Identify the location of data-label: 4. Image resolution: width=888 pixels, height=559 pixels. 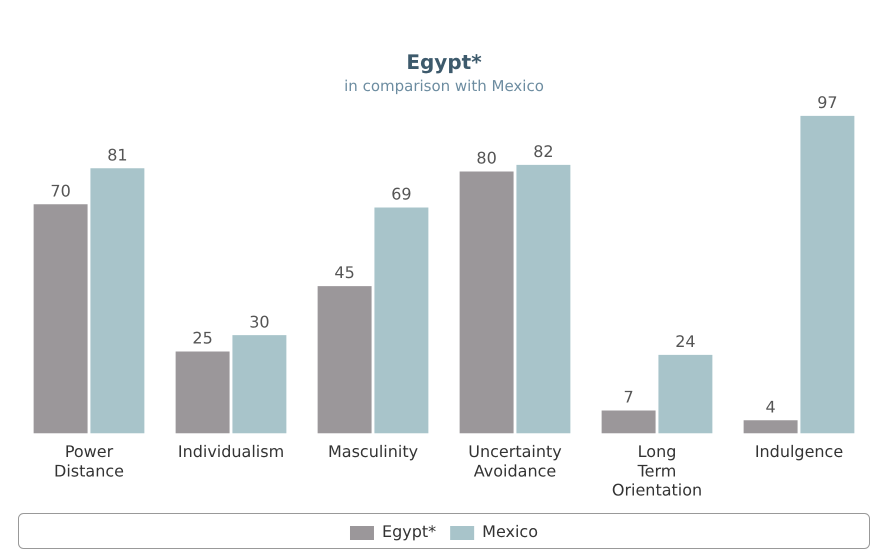
(771, 406).